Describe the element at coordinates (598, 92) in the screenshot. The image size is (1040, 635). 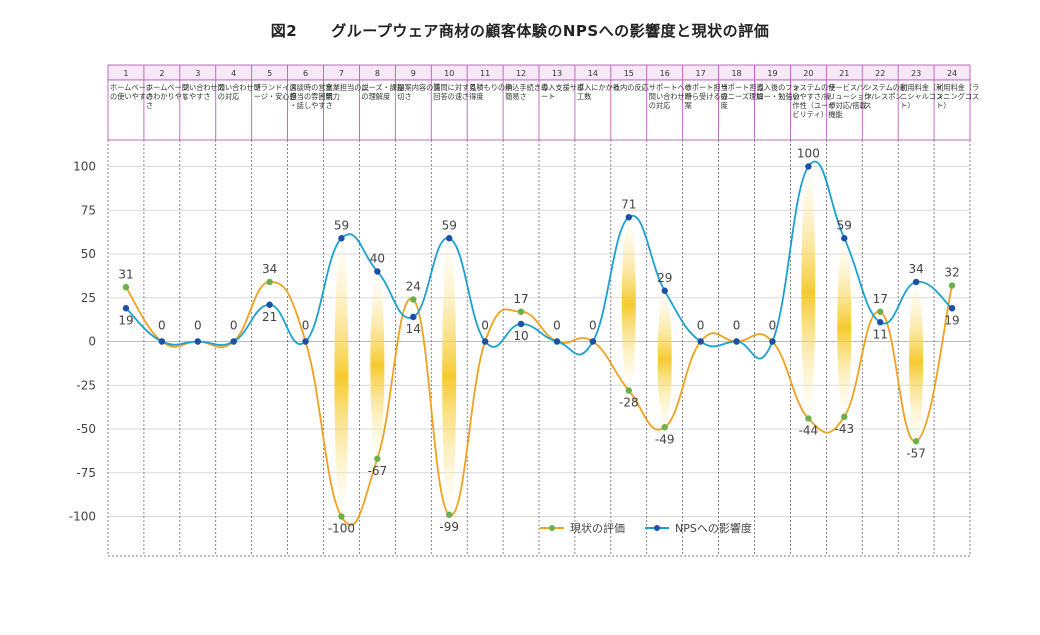
I see `category-name: 導入にかかる工数` at that location.